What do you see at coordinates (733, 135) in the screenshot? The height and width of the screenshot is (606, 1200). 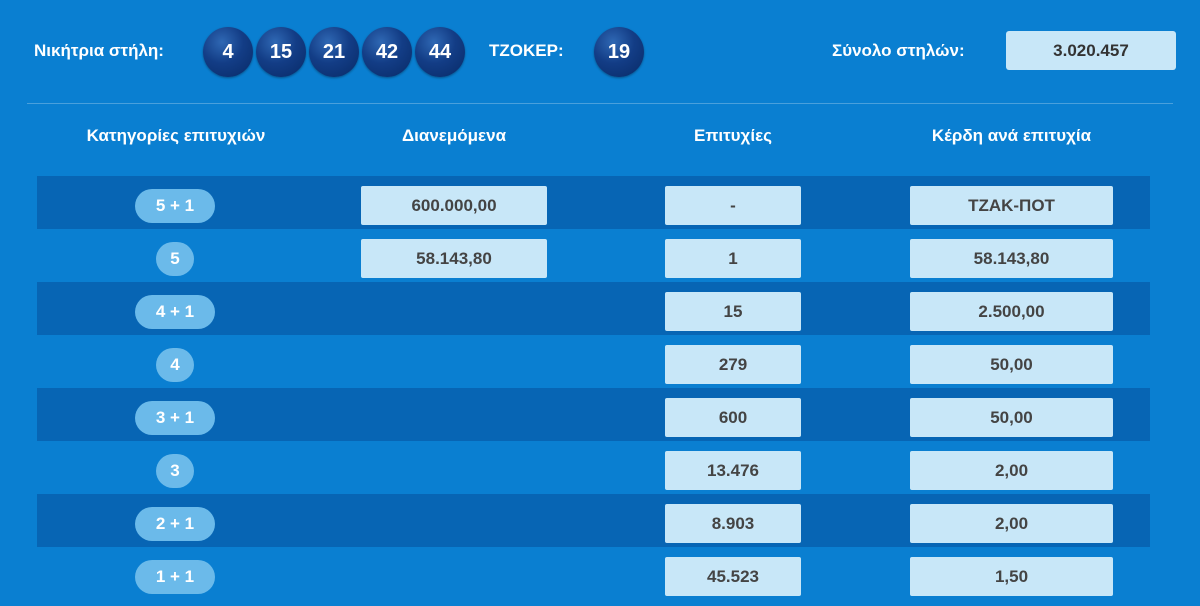 I see `column-header-winners: Επιτυχίες` at bounding box center [733, 135].